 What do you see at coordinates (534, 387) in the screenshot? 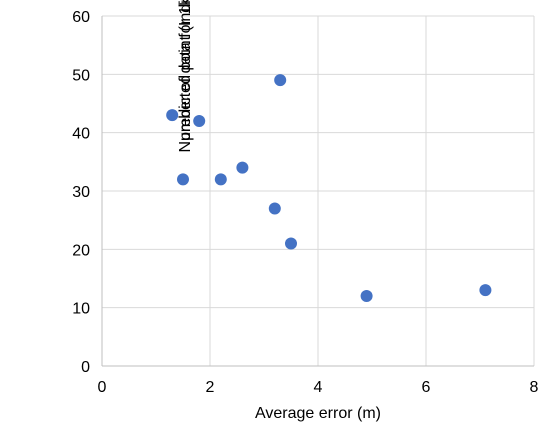
I see `x-tick-label: 8` at bounding box center [534, 387].